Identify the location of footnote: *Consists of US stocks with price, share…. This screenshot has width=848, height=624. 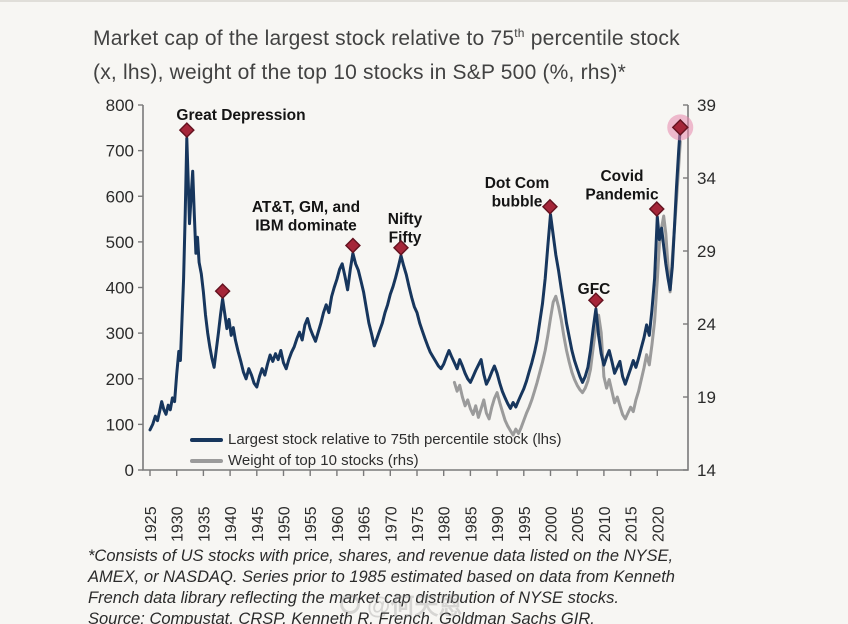
(381, 585).